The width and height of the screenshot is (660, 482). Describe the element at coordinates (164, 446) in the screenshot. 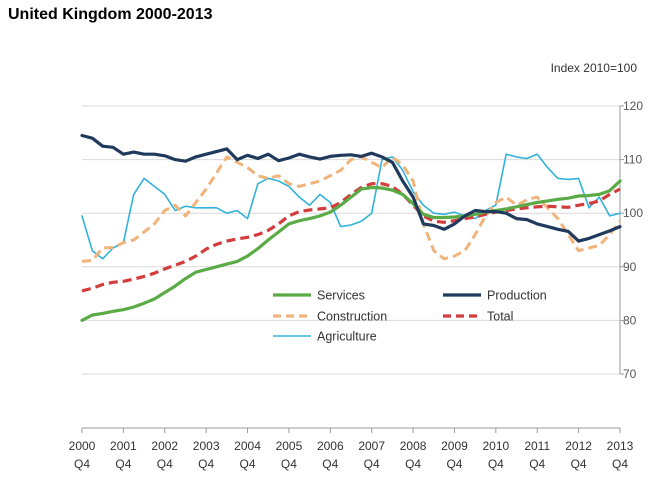

I see `x-tick-year: 2002` at that location.